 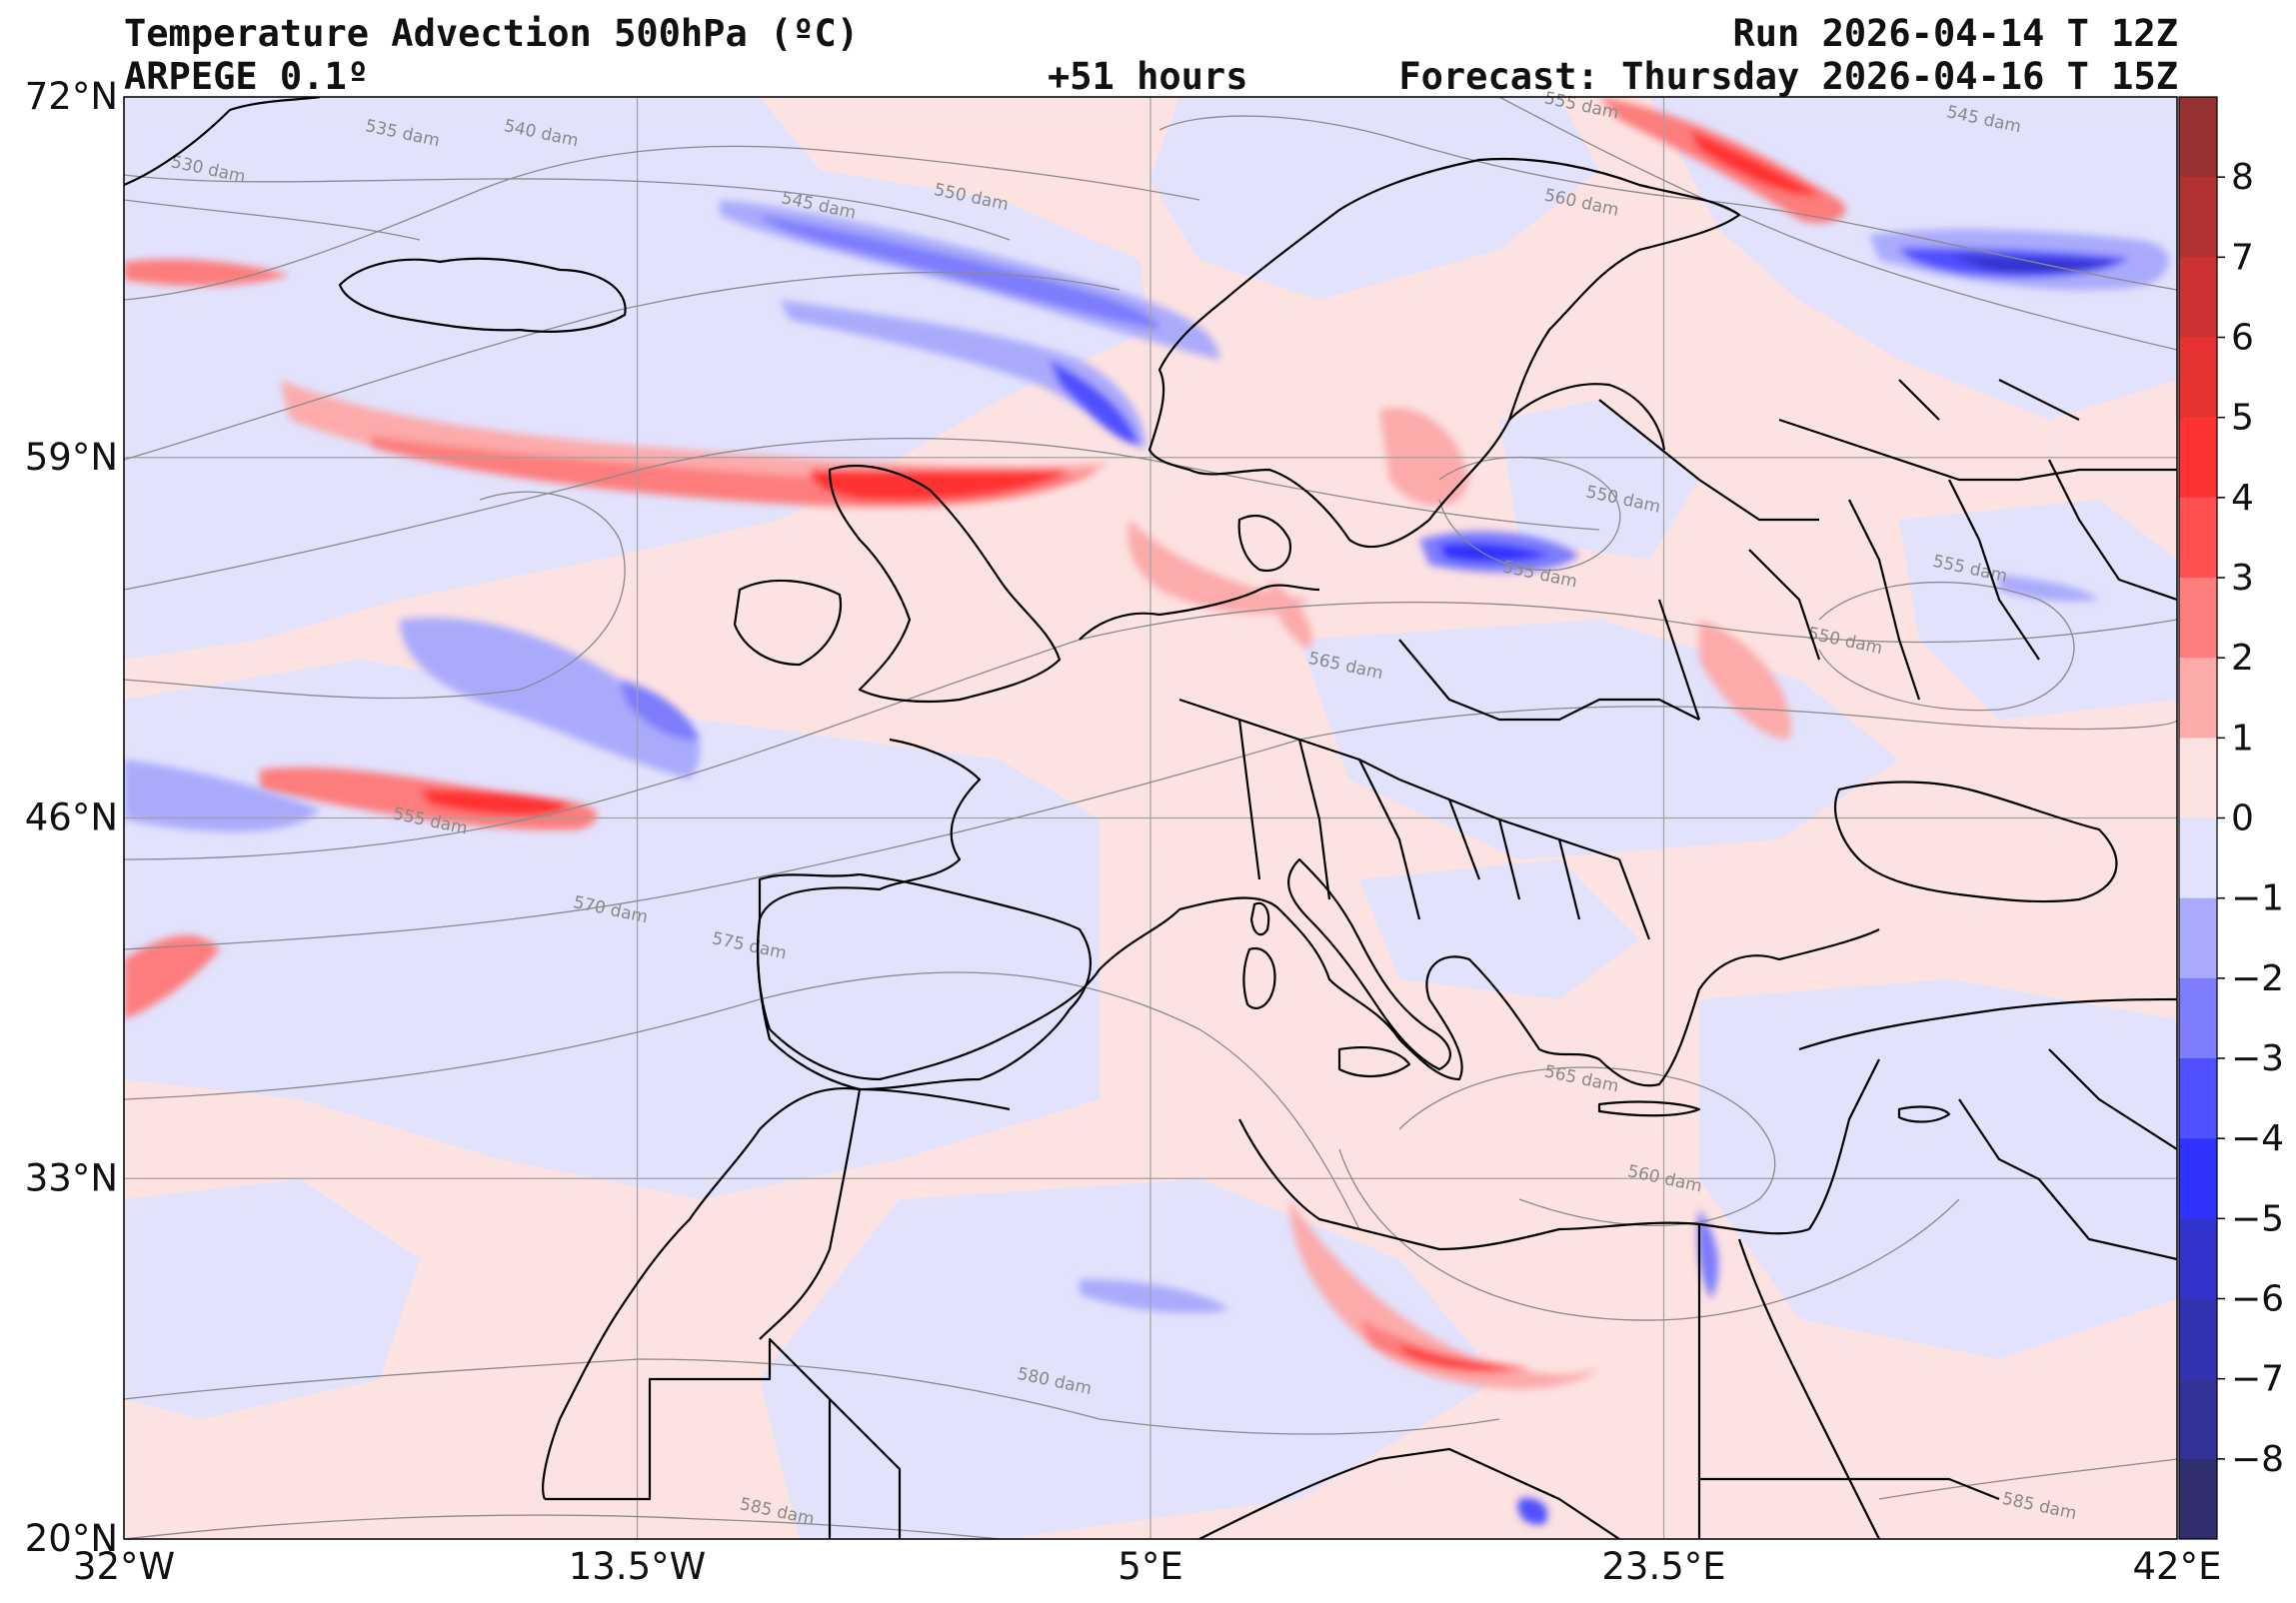 What do you see at coordinates (1264, 544) in the screenshot?
I see `denmark-coast` at bounding box center [1264, 544].